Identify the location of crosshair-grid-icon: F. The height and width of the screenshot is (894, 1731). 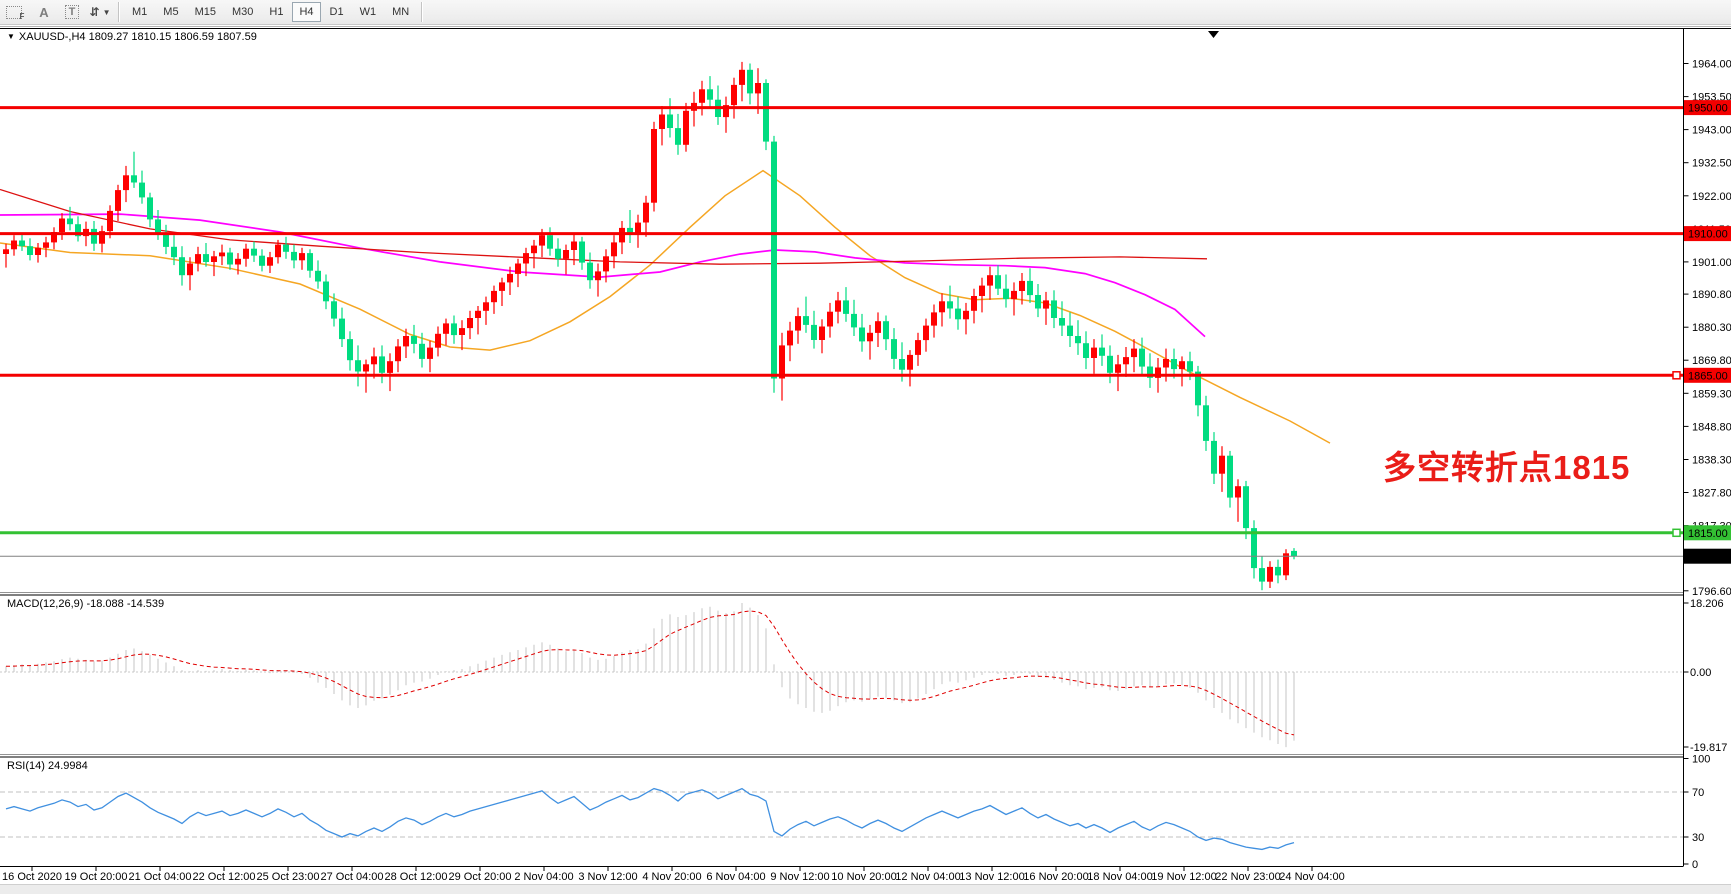
(16, 12).